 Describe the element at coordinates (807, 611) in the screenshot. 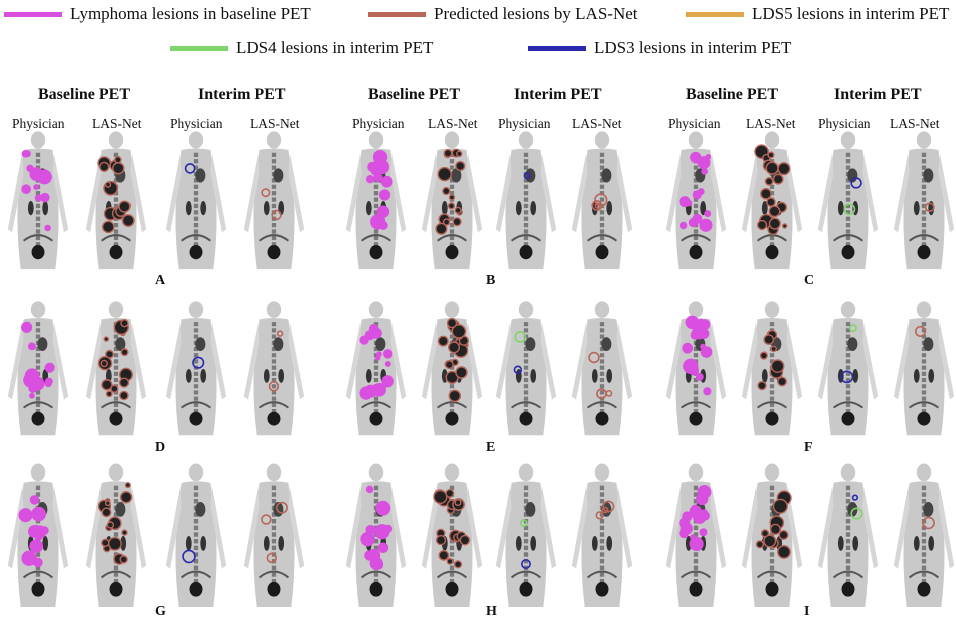

I see `row-letter: I` at that location.